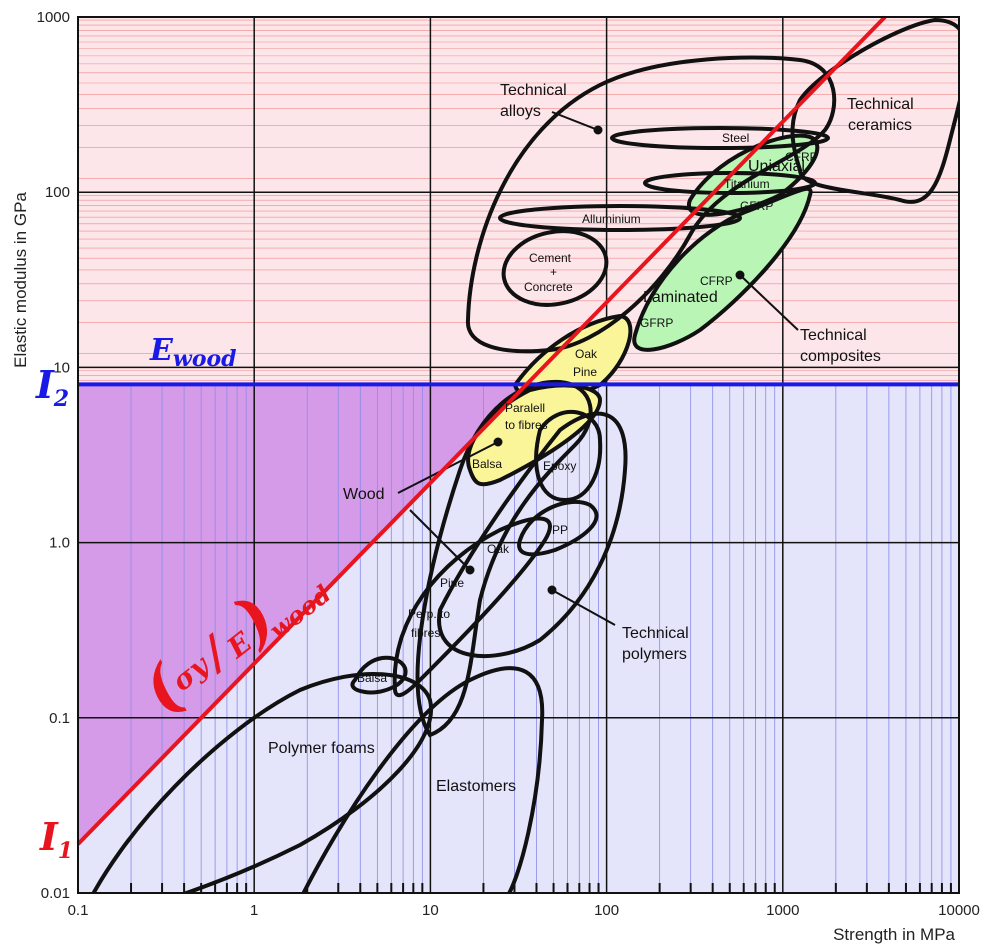  What do you see at coordinates (747, 184) in the screenshot?
I see `label-titanium: Titanium` at bounding box center [747, 184].